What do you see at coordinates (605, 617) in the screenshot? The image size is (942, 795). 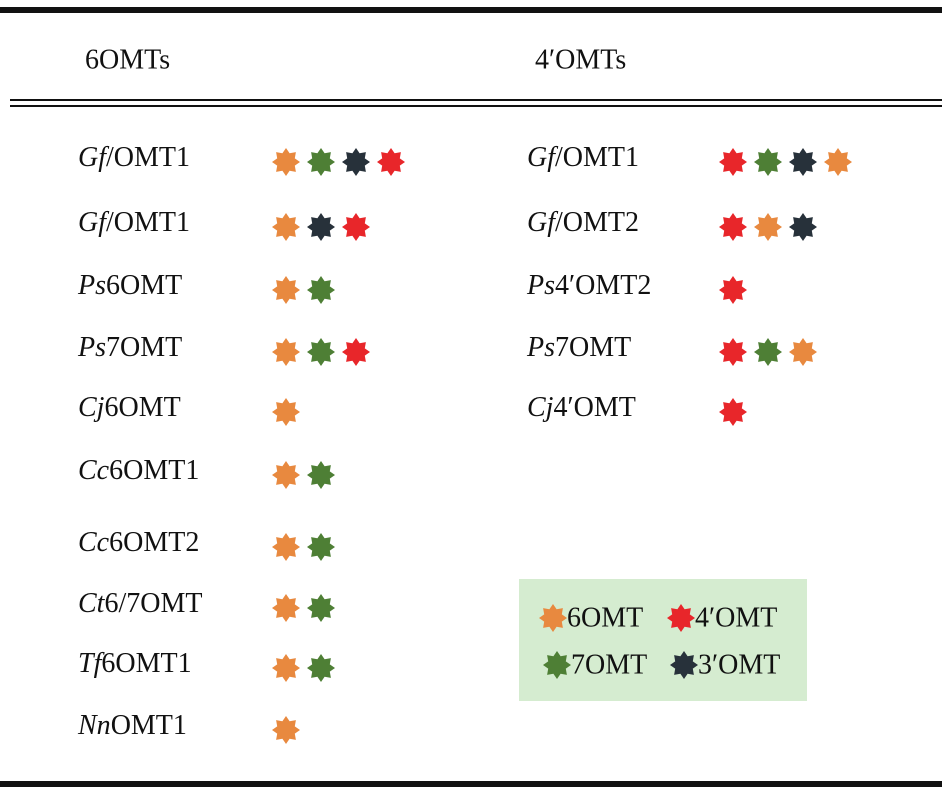 I see `legend-label: 6OMT` at bounding box center [605, 617].